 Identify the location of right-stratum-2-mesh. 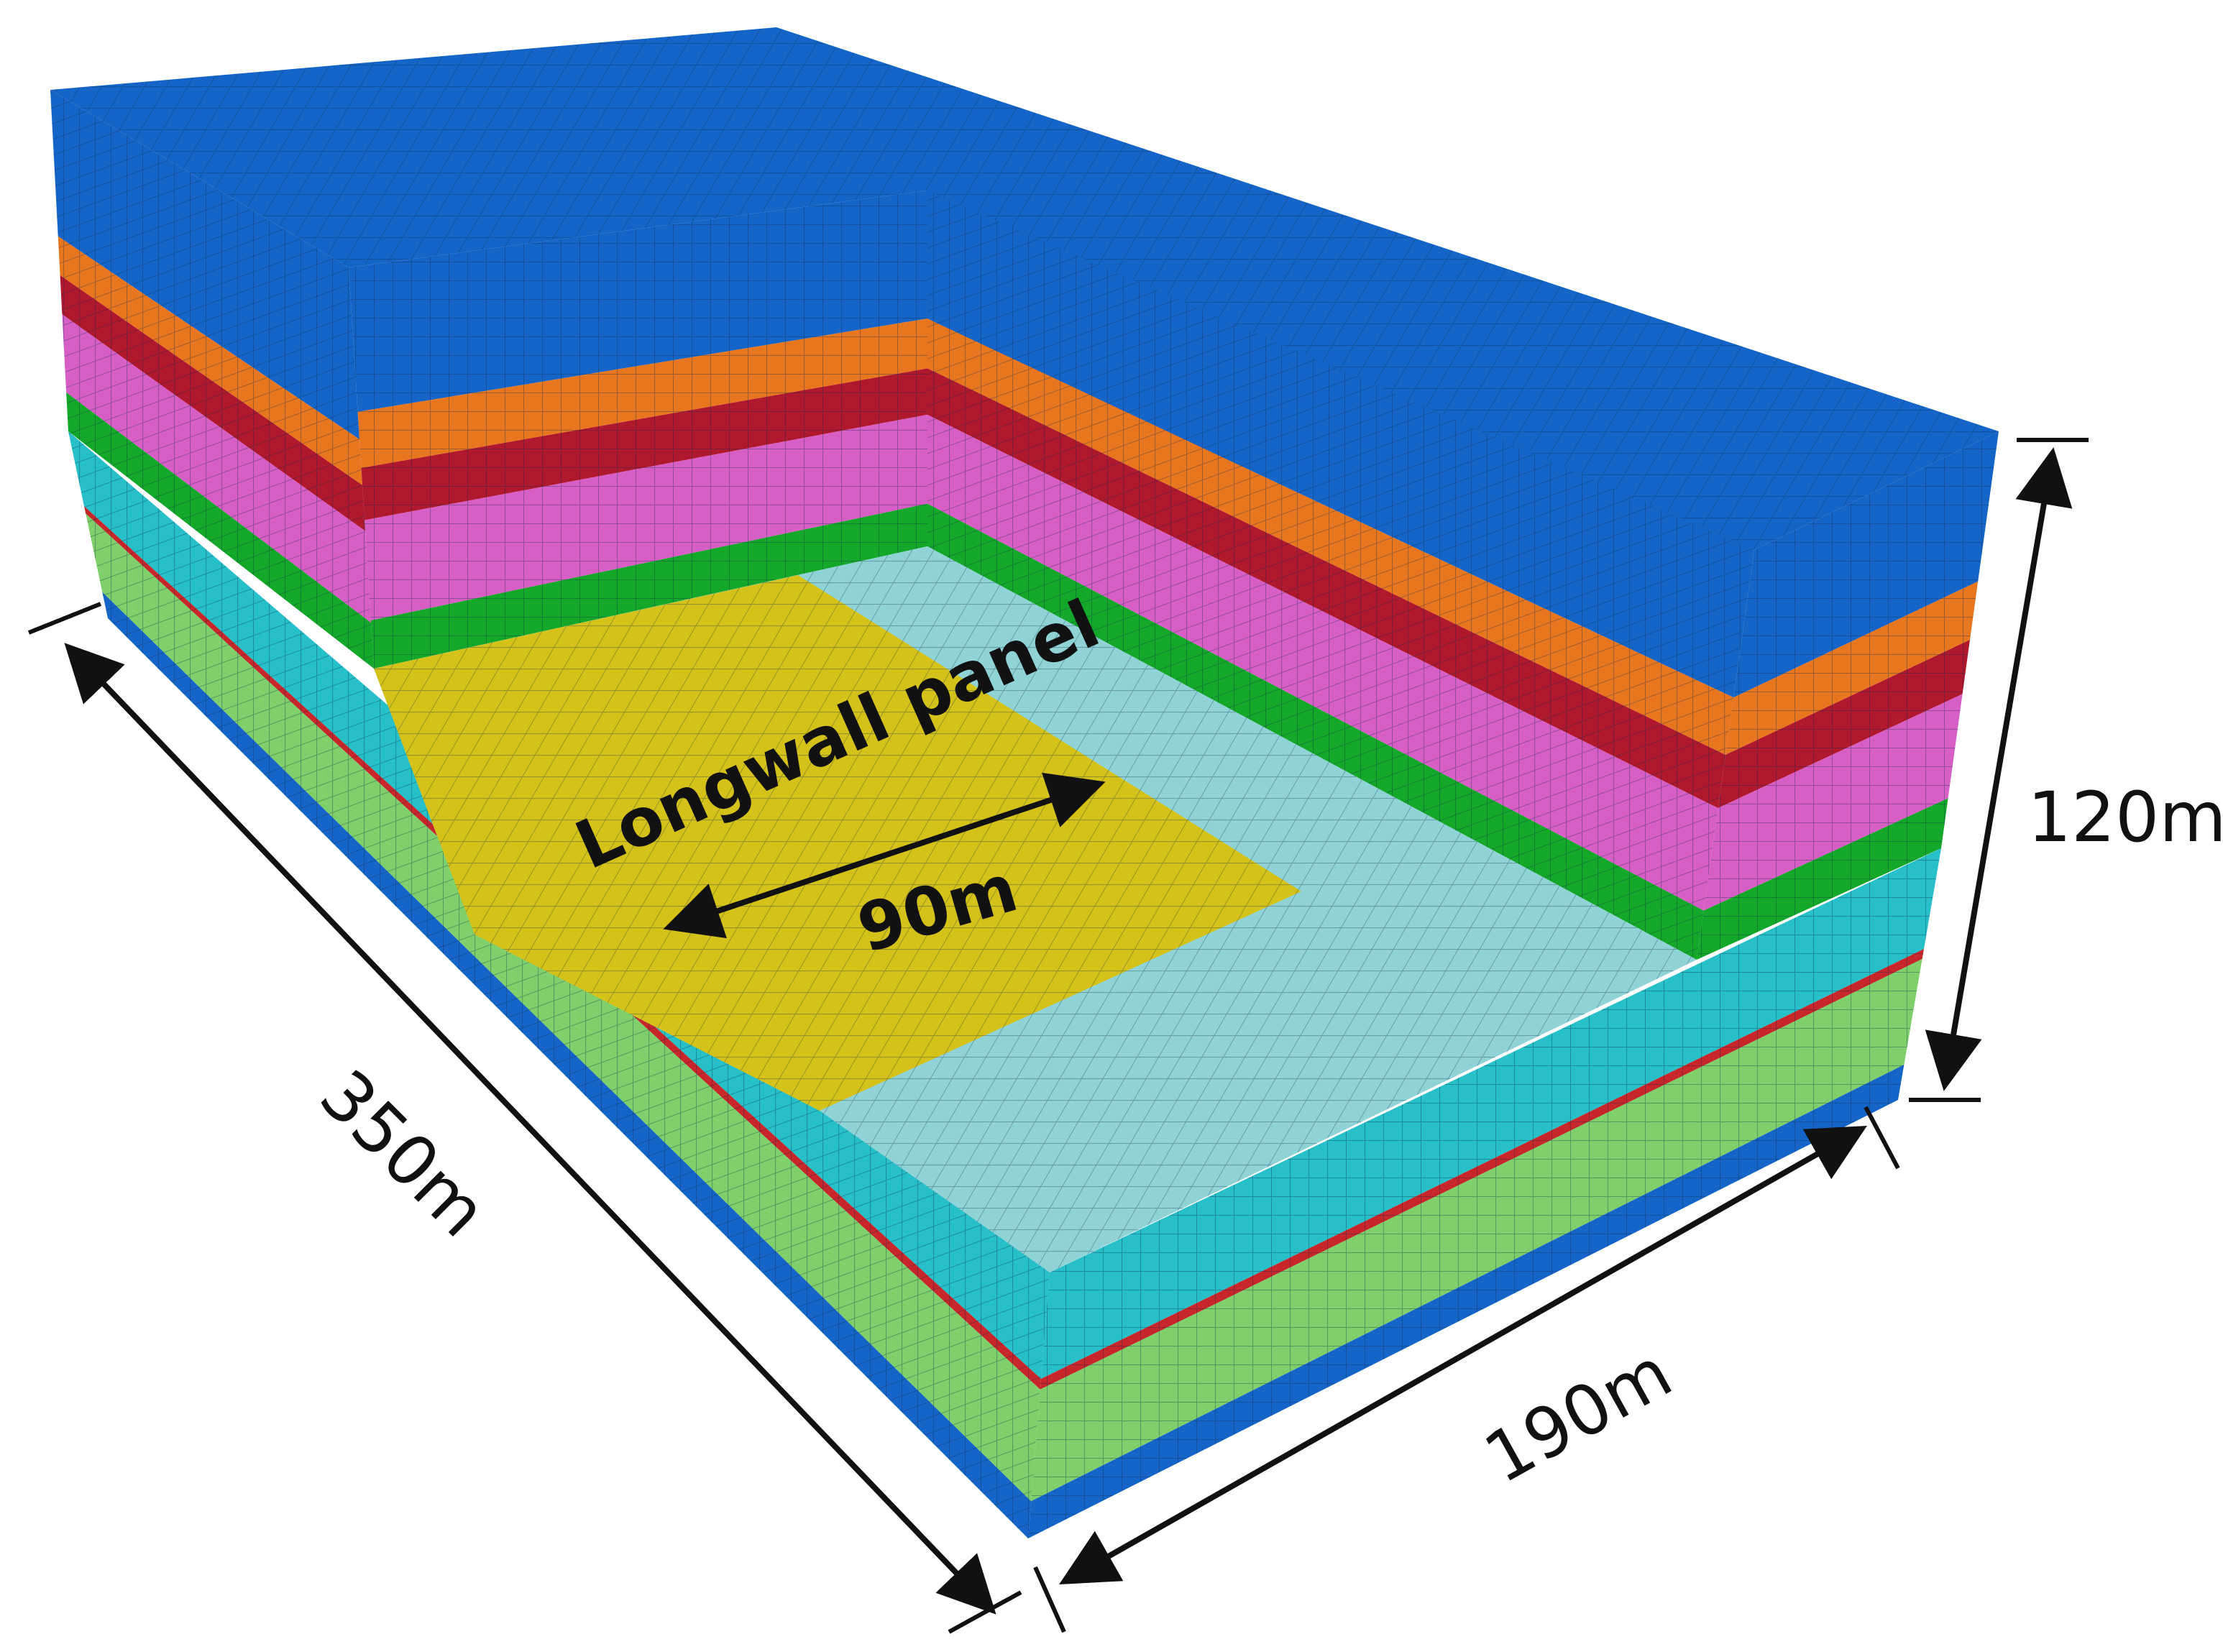
(1852, 668).